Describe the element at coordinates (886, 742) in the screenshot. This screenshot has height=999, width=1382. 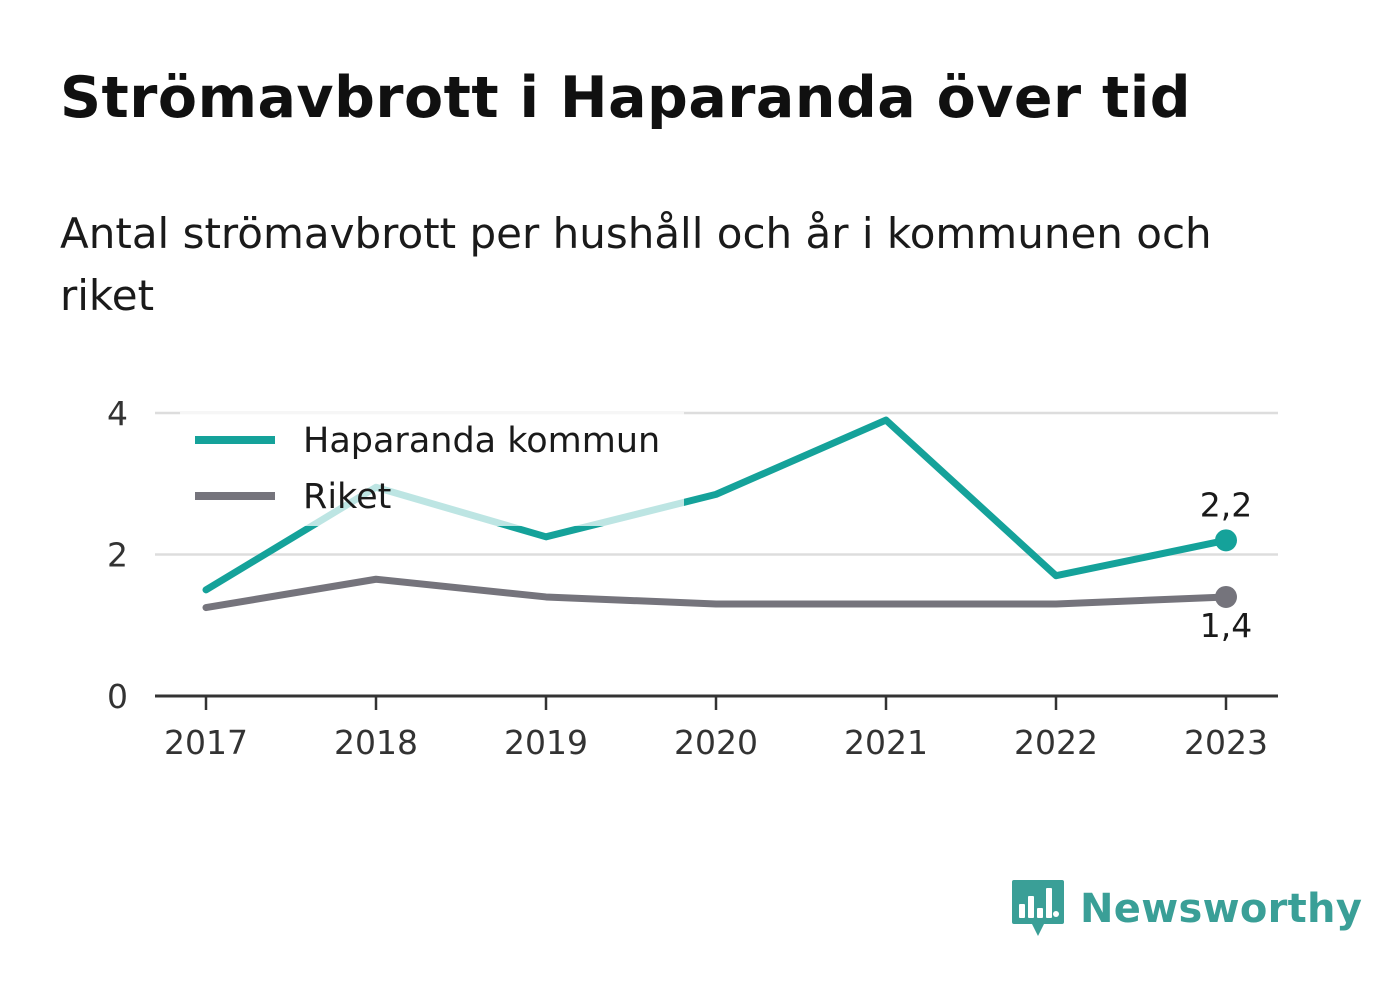
I see `x-tick-label: 2021` at that location.